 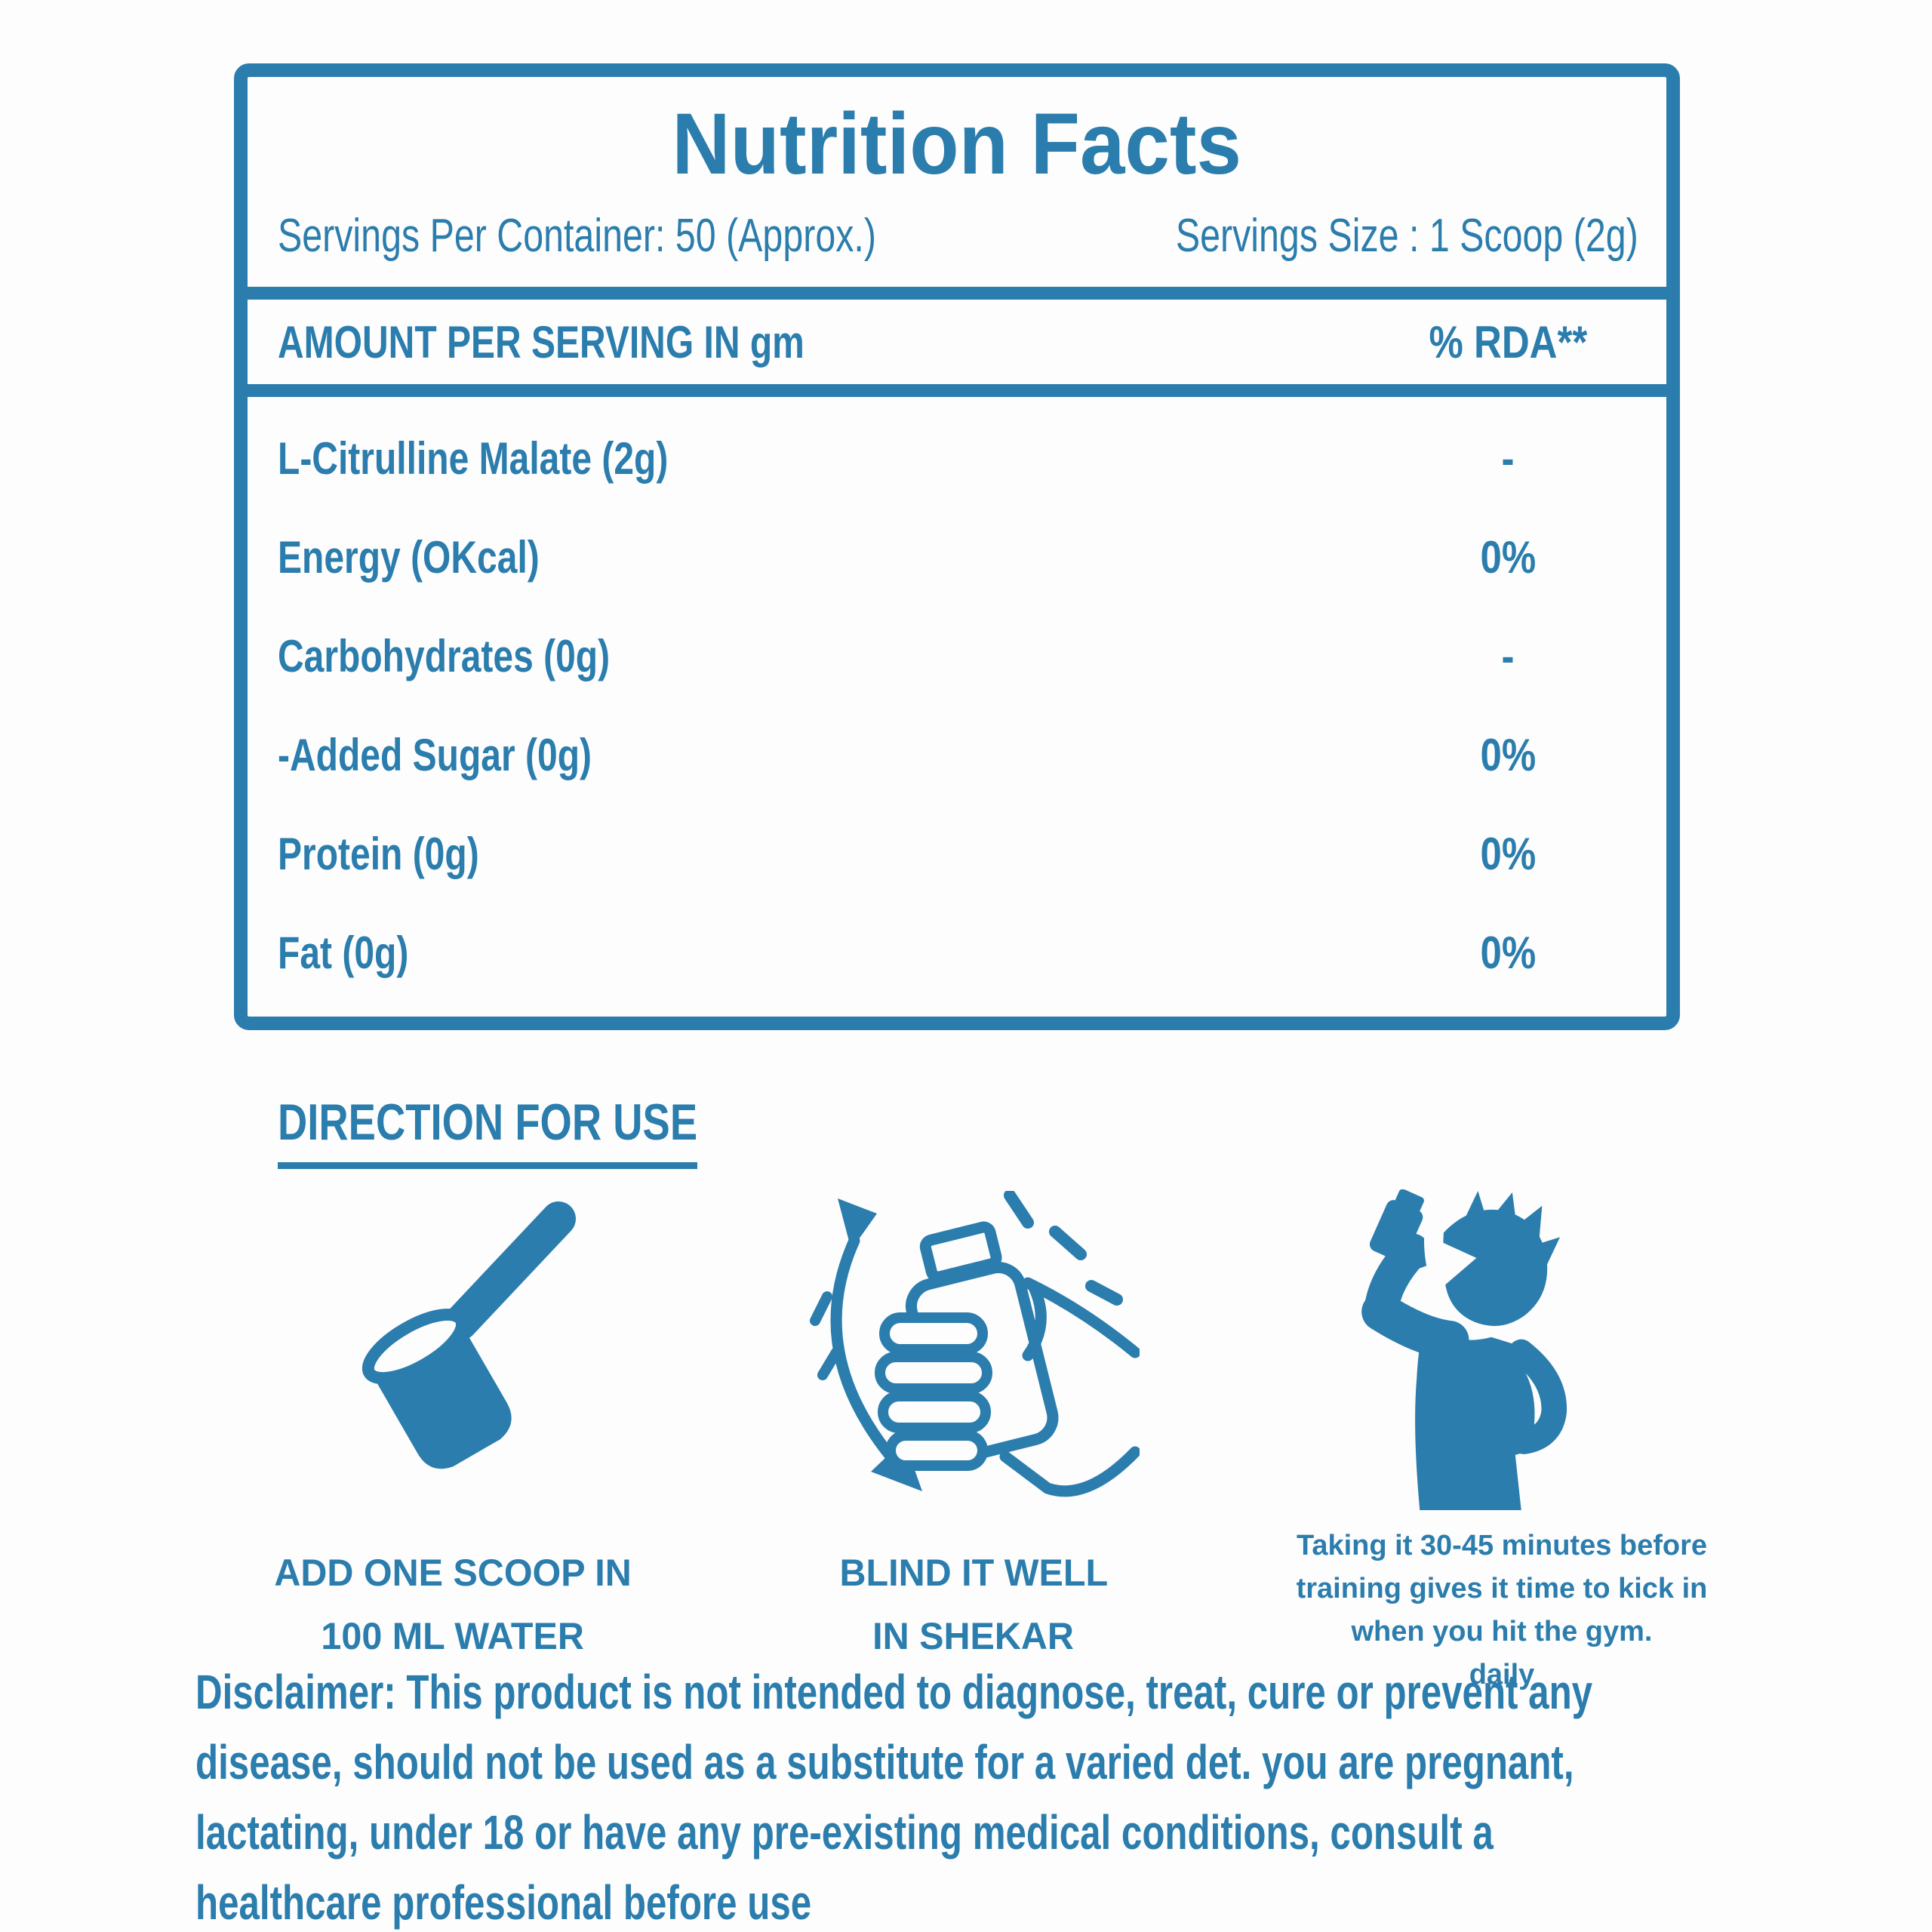 I want to click on scoop-icon, so click(x=453, y=1349).